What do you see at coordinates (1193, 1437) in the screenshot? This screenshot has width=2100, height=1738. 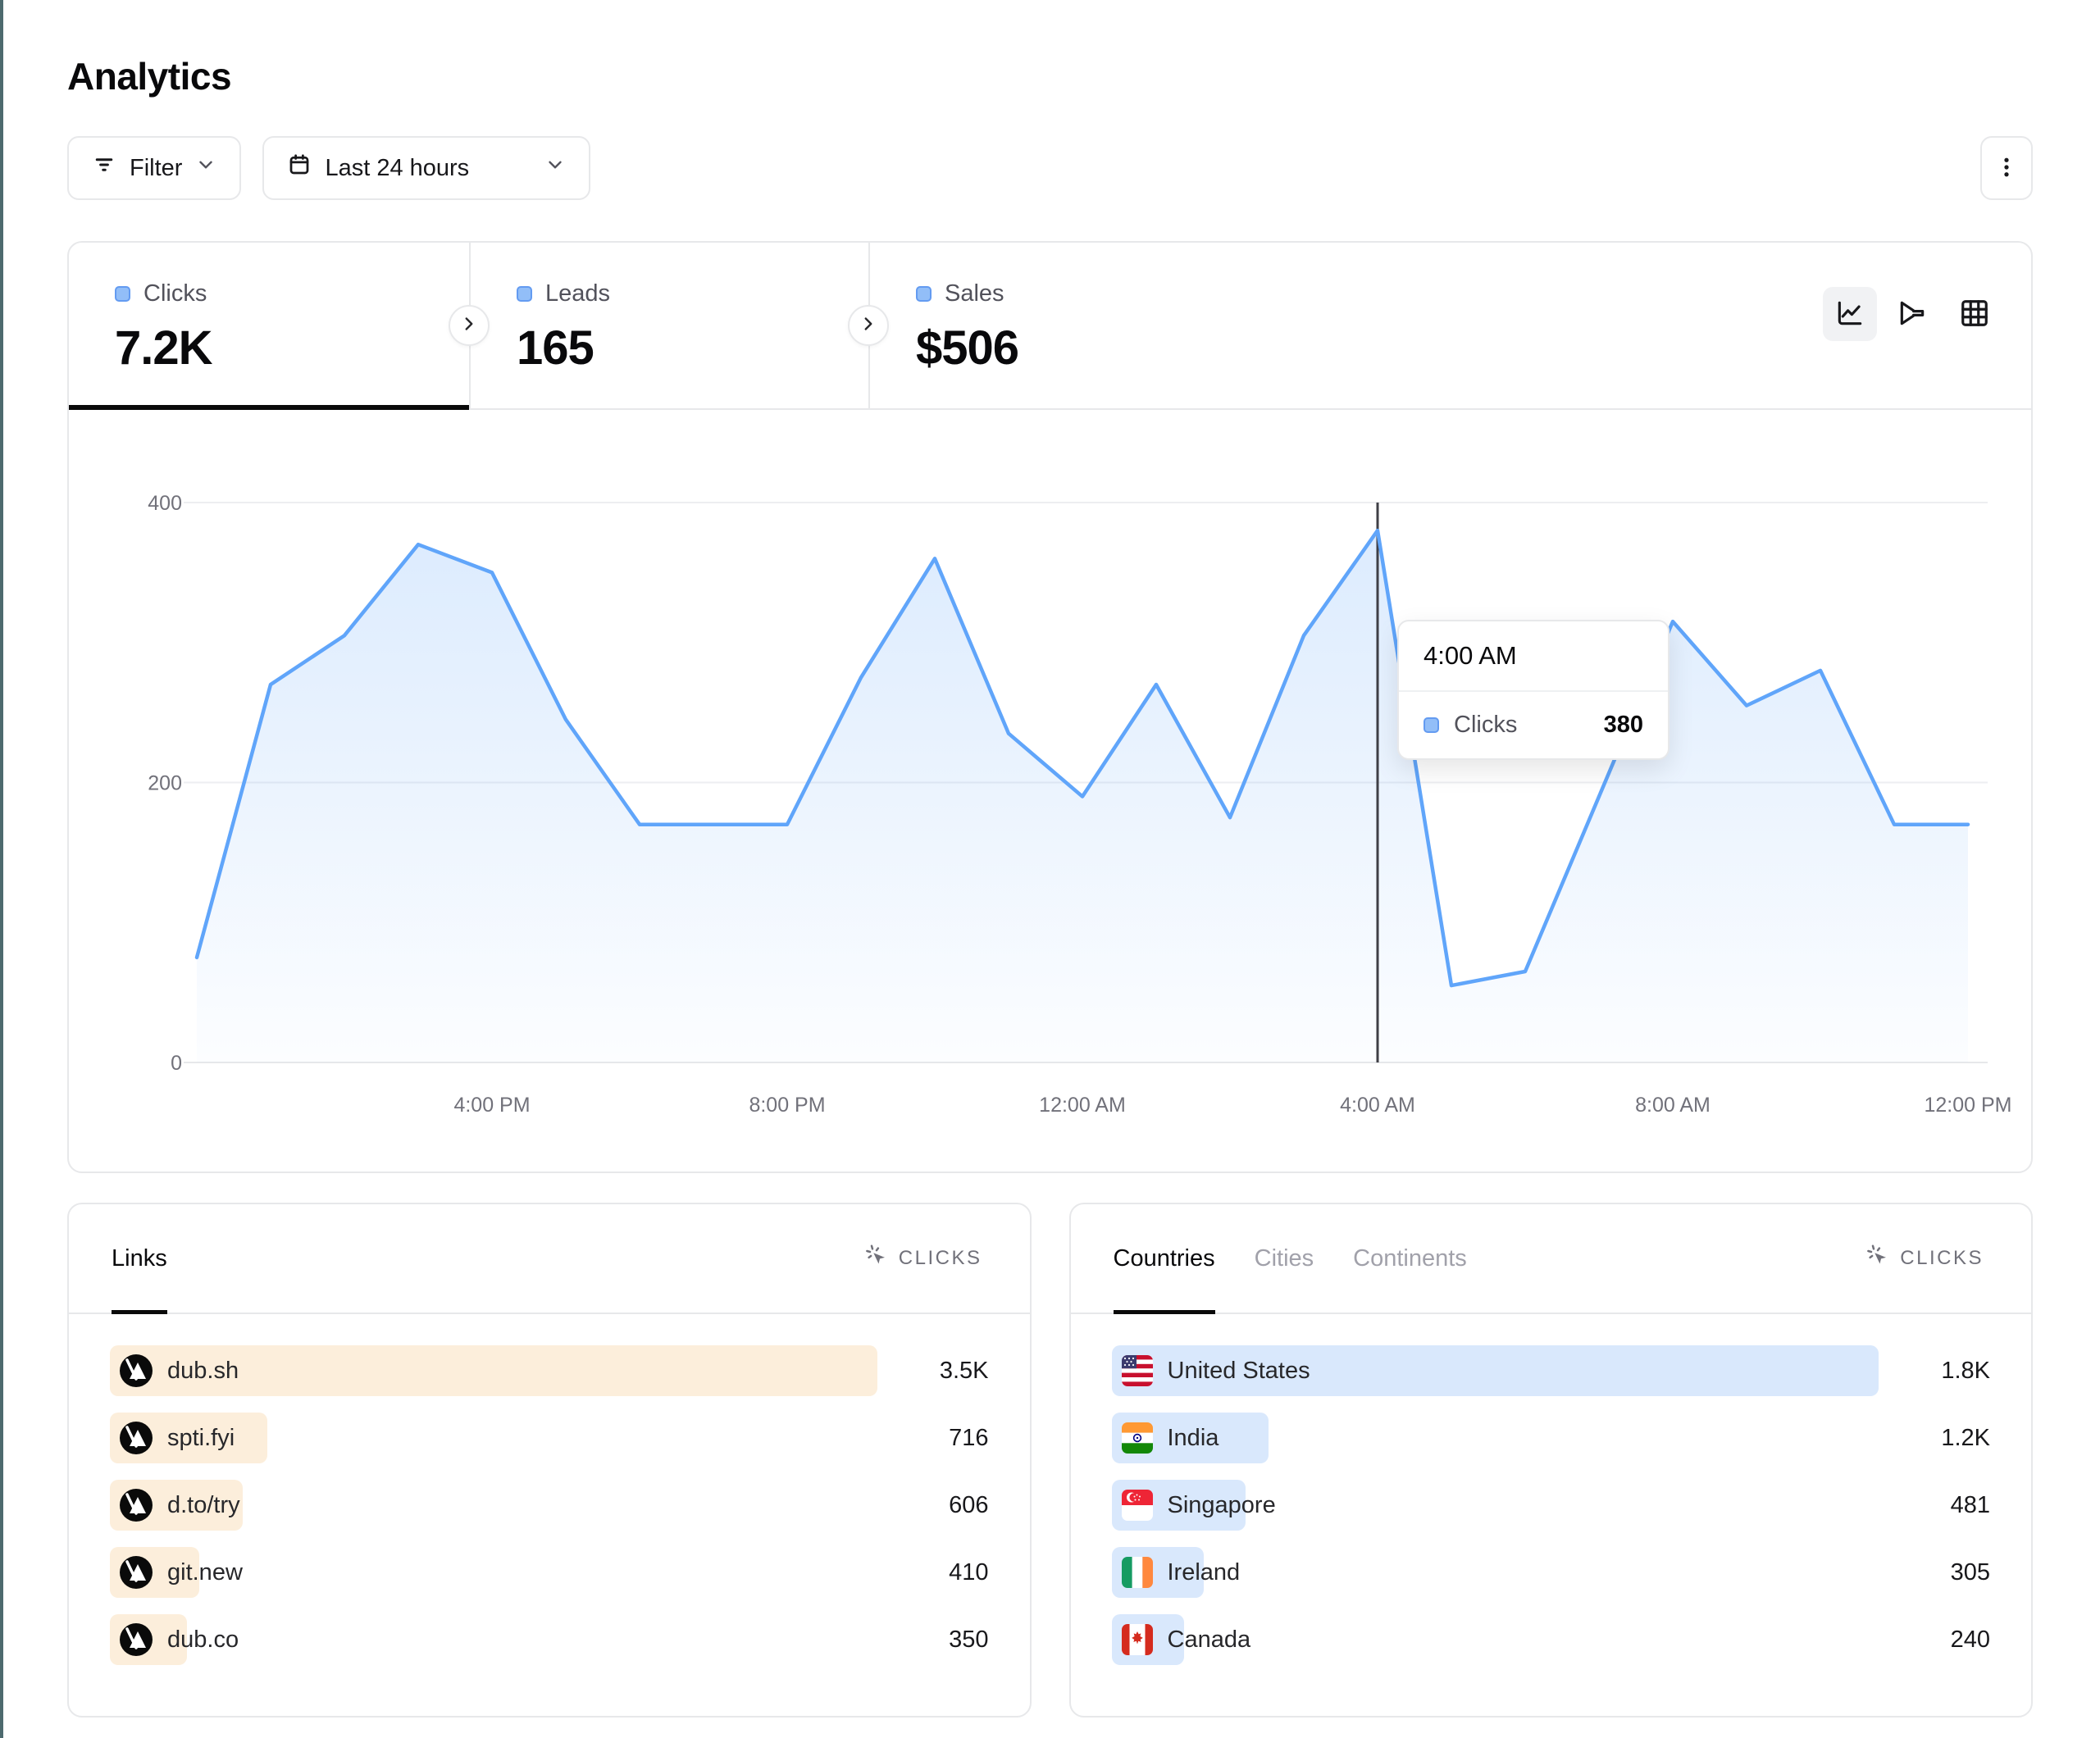 I see `row-label: India` at bounding box center [1193, 1437].